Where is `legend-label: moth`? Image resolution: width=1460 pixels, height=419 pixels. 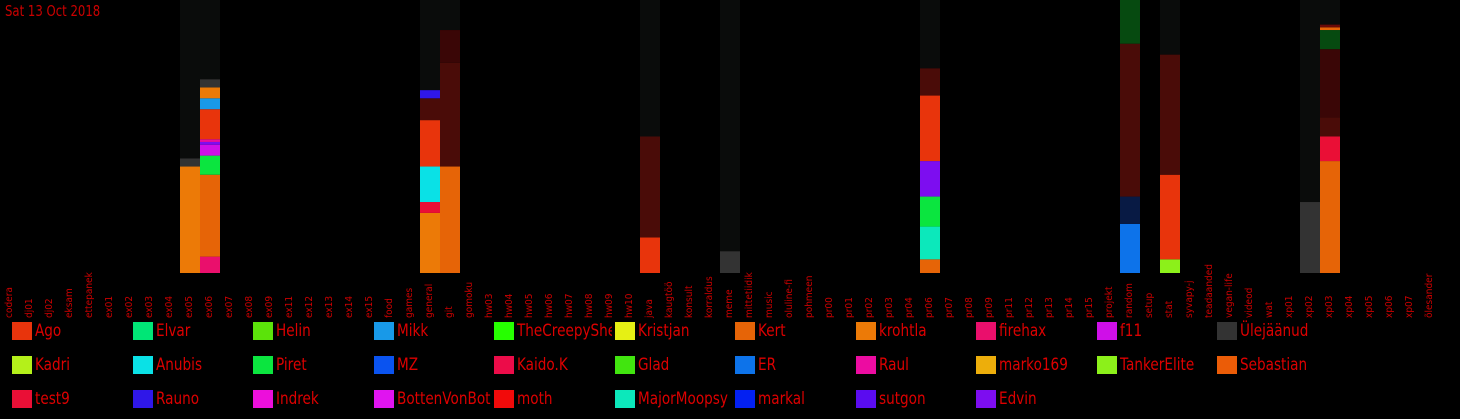 legend-label: moth is located at coordinates (535, 399).